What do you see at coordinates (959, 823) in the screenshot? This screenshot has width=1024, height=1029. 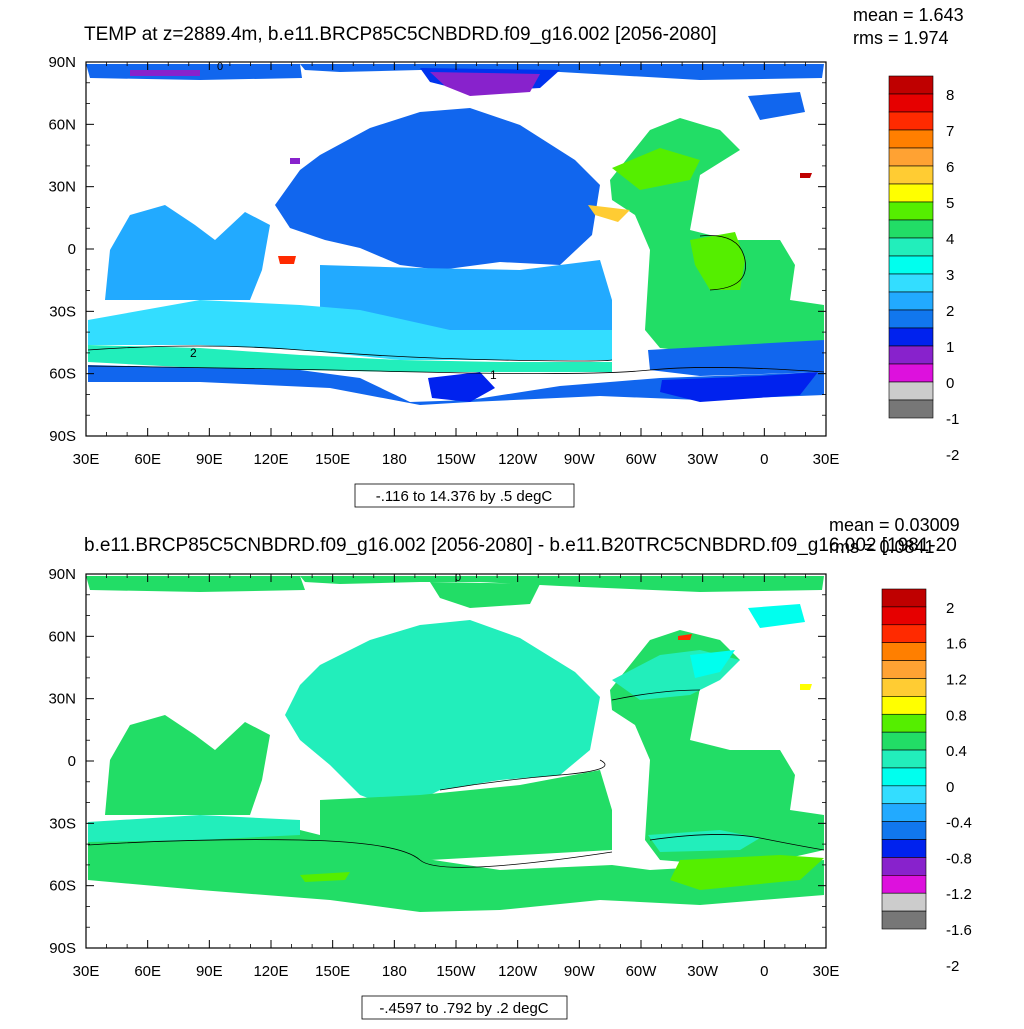 I see `colorbar-label: -0.4` at bounding box center [959, 823].